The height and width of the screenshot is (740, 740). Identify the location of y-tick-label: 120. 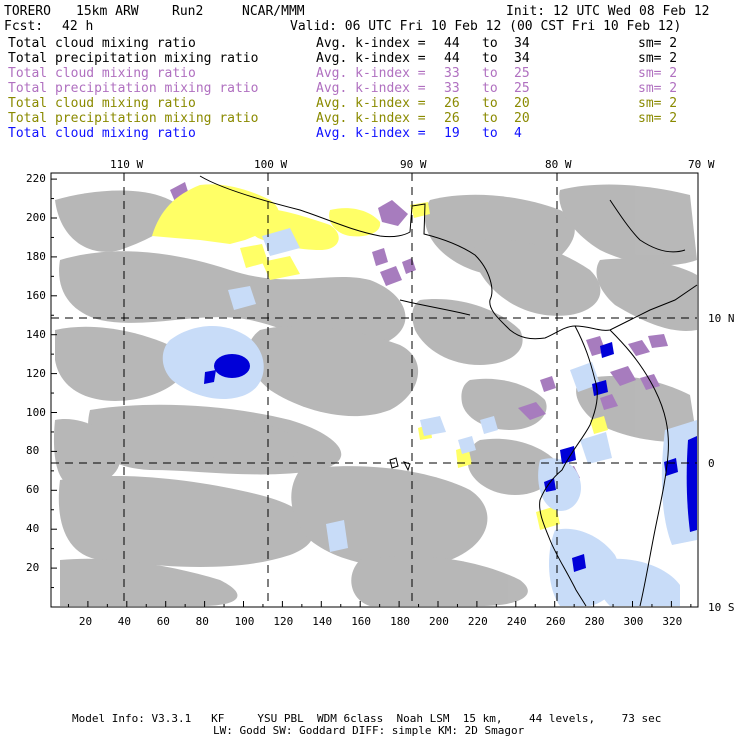
(36, 373).